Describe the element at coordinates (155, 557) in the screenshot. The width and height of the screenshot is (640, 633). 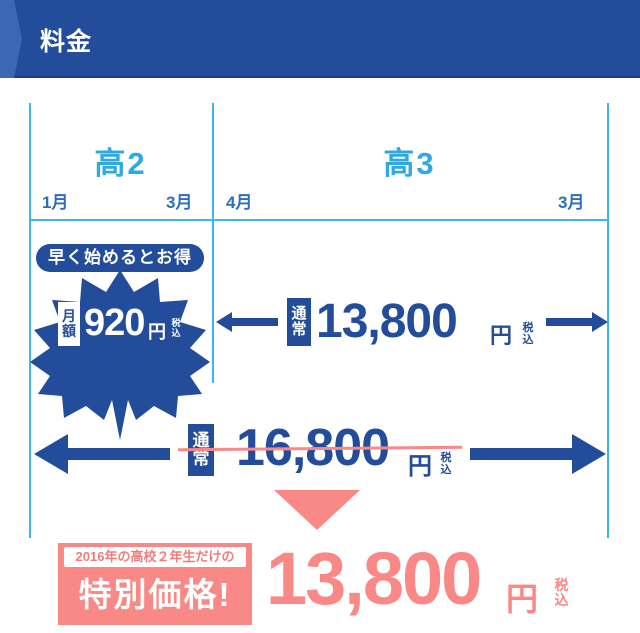
I see `special-note: 2016年の高校２年生だけの` at that location.